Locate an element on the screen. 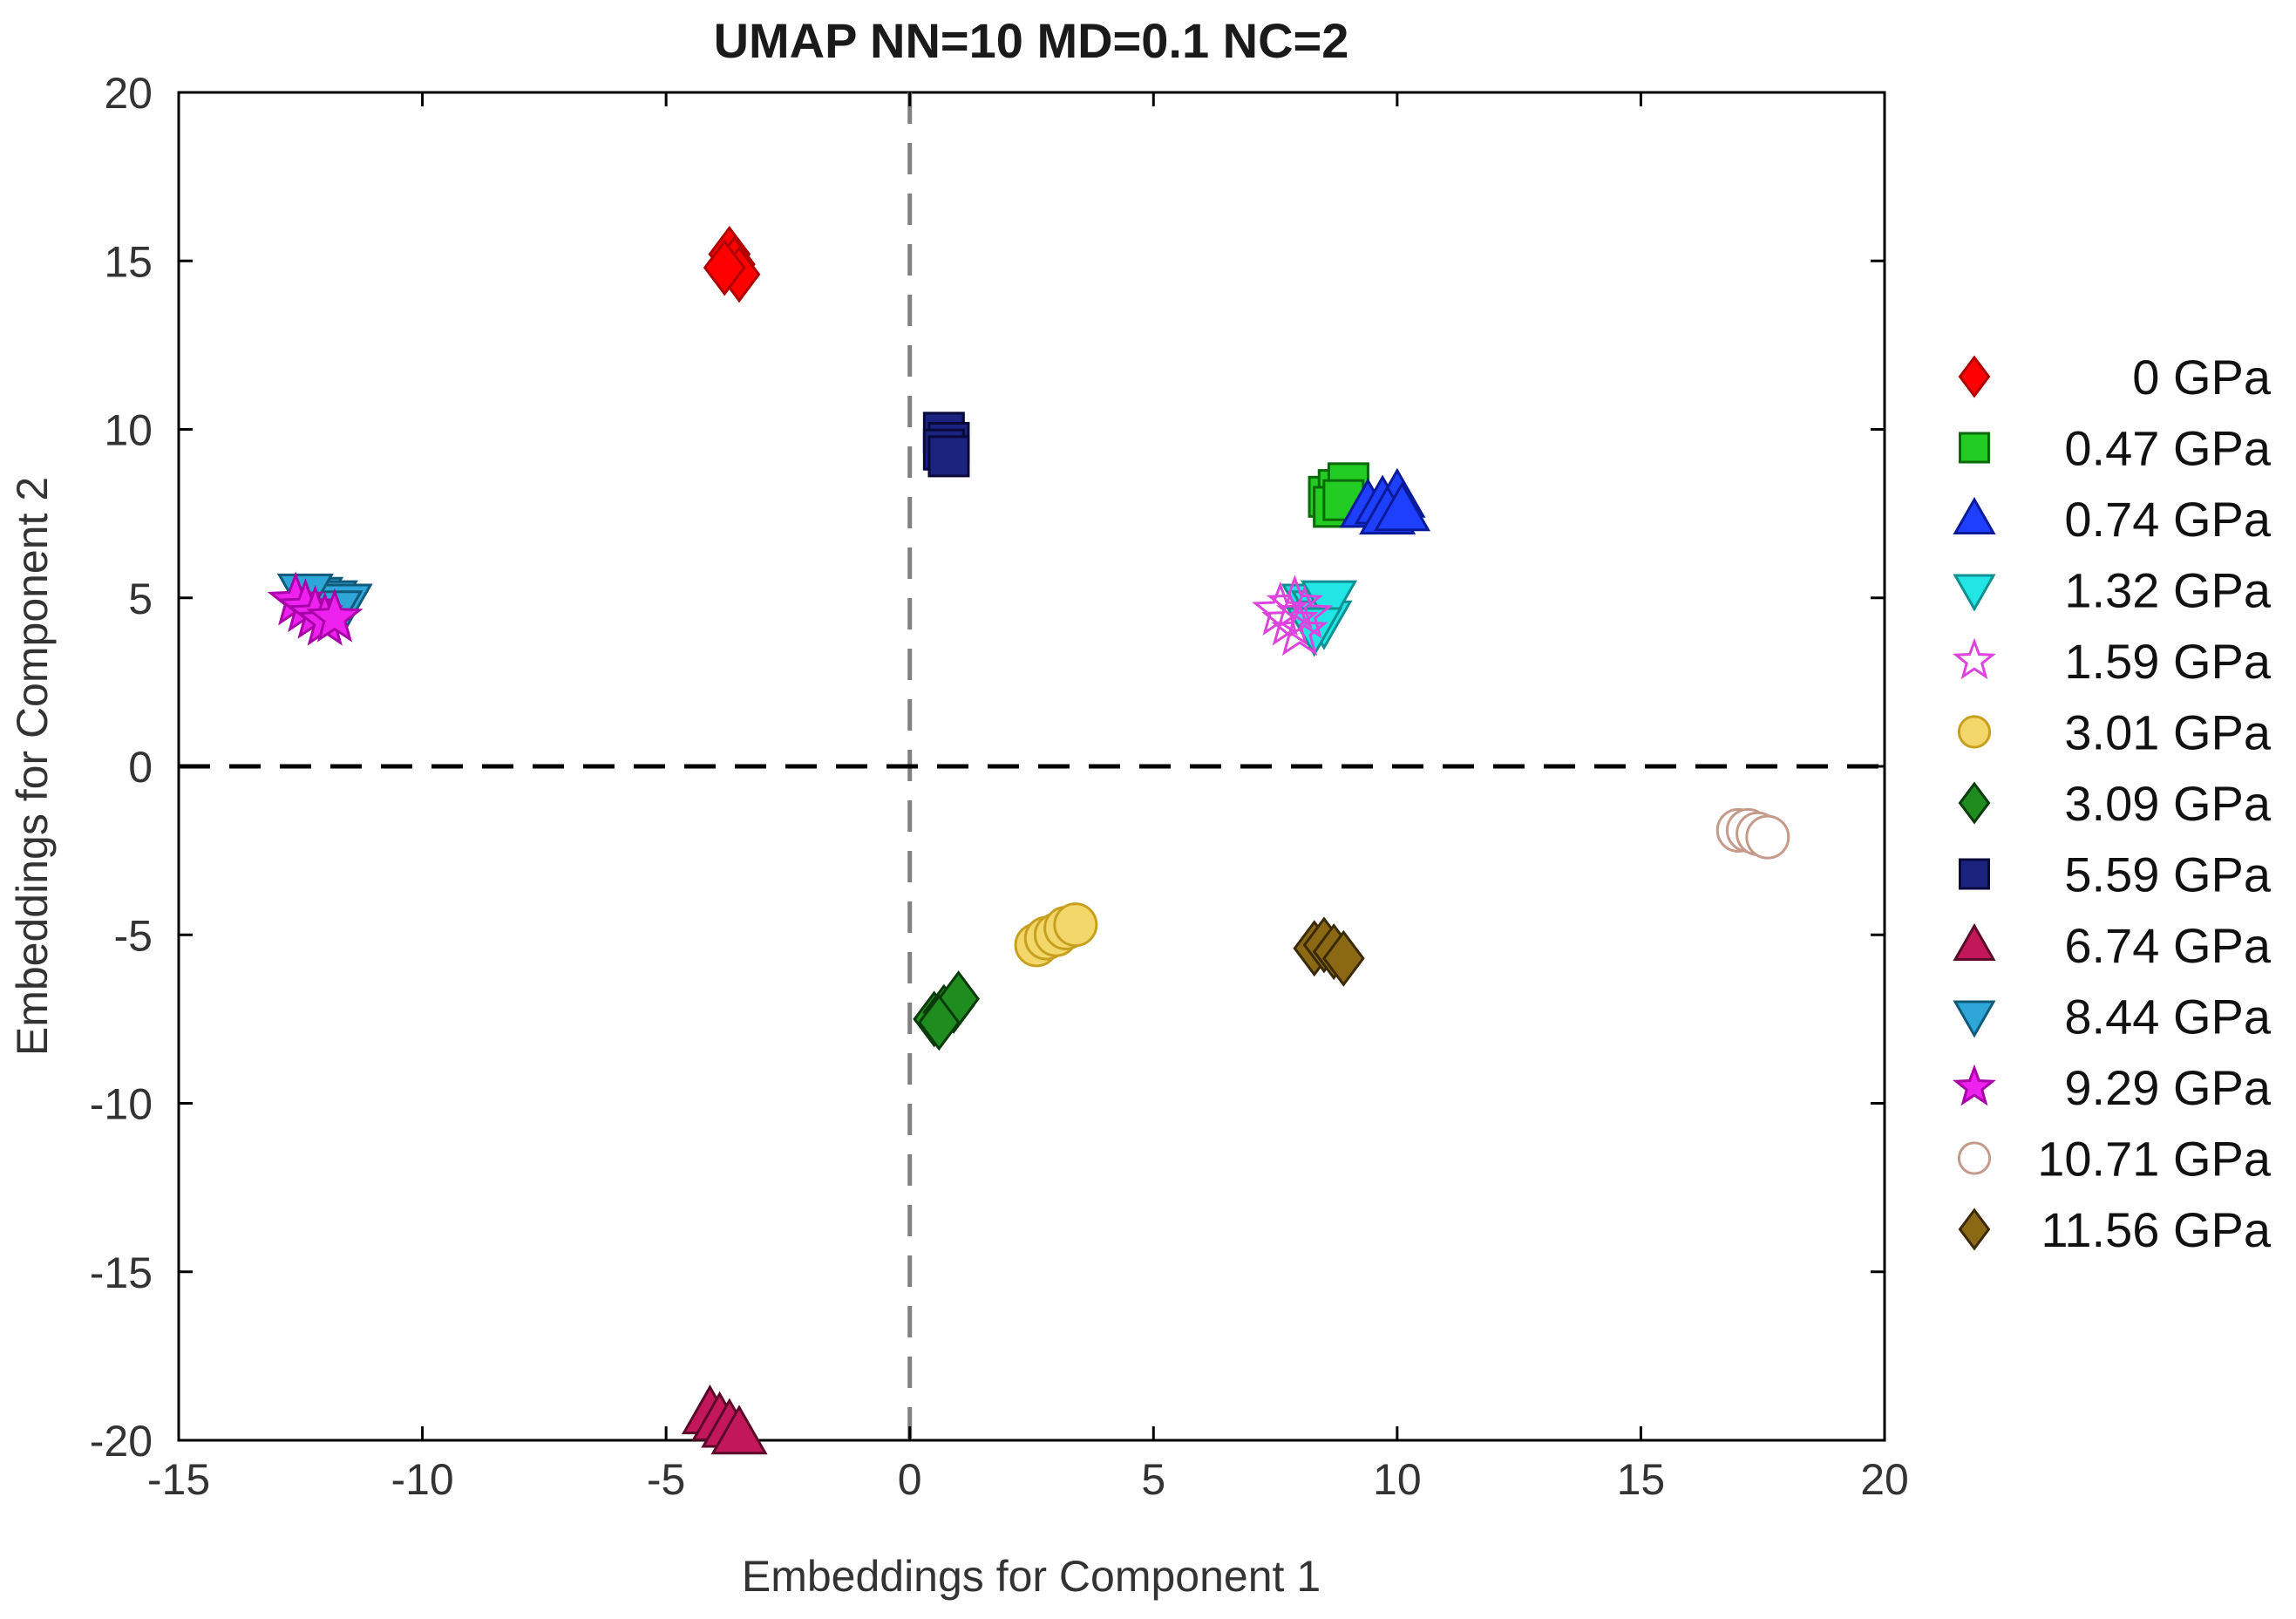 This screenshot has height=1619, width=2296. y-tick-label: 5 is located at coordinates (141, 599).